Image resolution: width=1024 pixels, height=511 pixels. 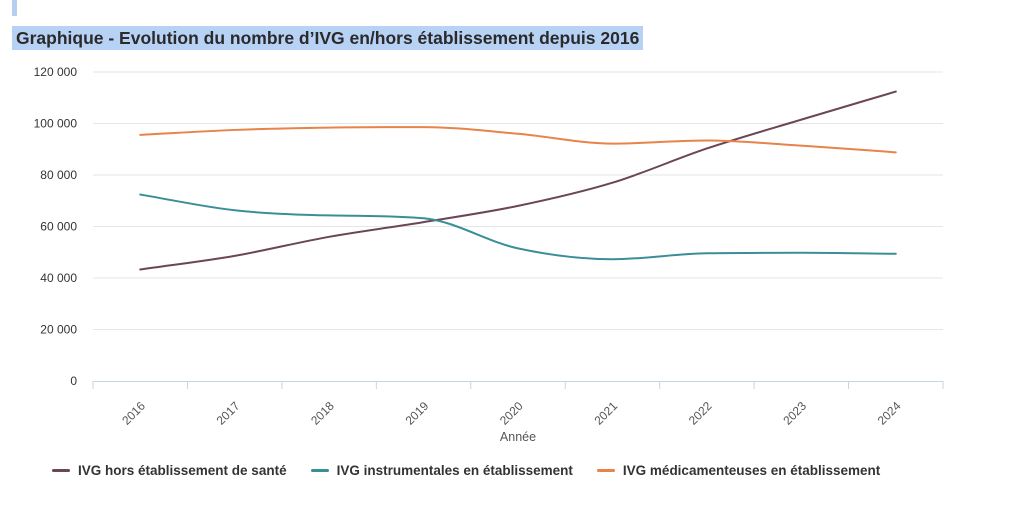 I want to click on y-tick-label: 20 000, so click(x=58, y=330).